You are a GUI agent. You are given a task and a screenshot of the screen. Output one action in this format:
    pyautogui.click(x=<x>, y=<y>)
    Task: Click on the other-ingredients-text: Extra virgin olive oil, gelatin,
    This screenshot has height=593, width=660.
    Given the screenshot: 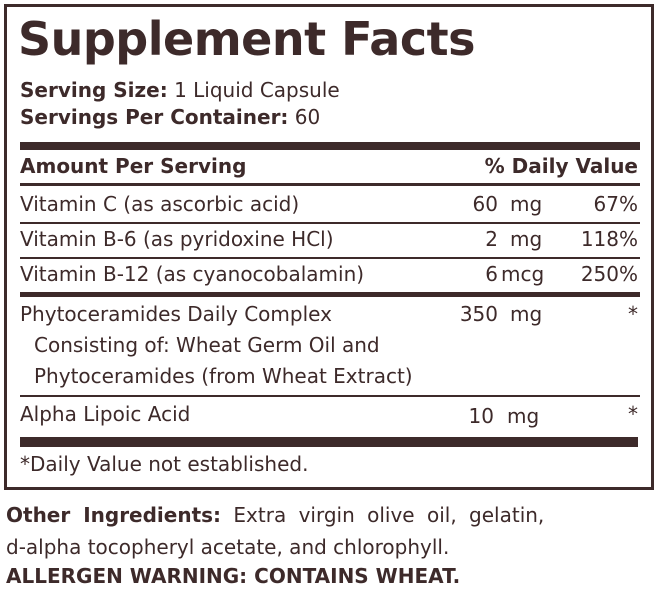 What is the action you would take?
    pyautogui.click(x=389, y=515)
    